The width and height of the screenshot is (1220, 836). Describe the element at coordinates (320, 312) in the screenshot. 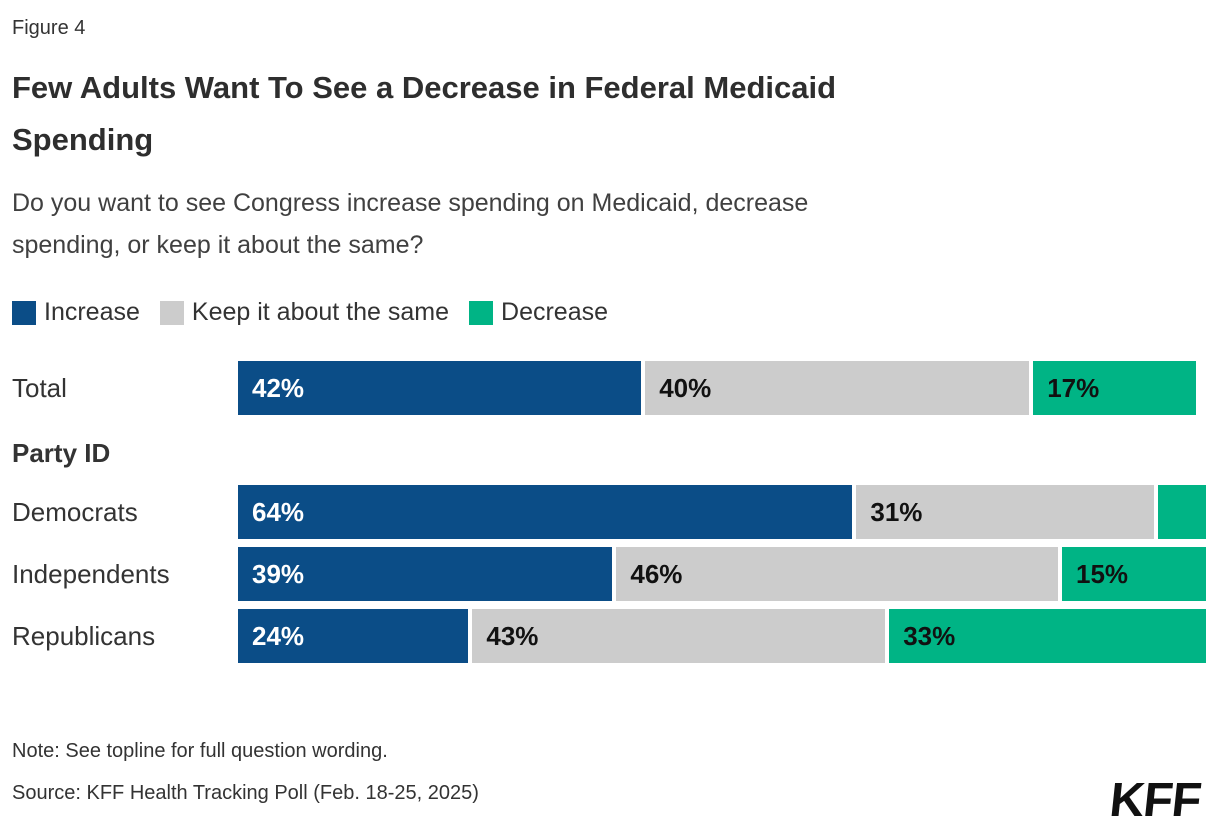

I see `legend-label: Keep it about the same` at that location.